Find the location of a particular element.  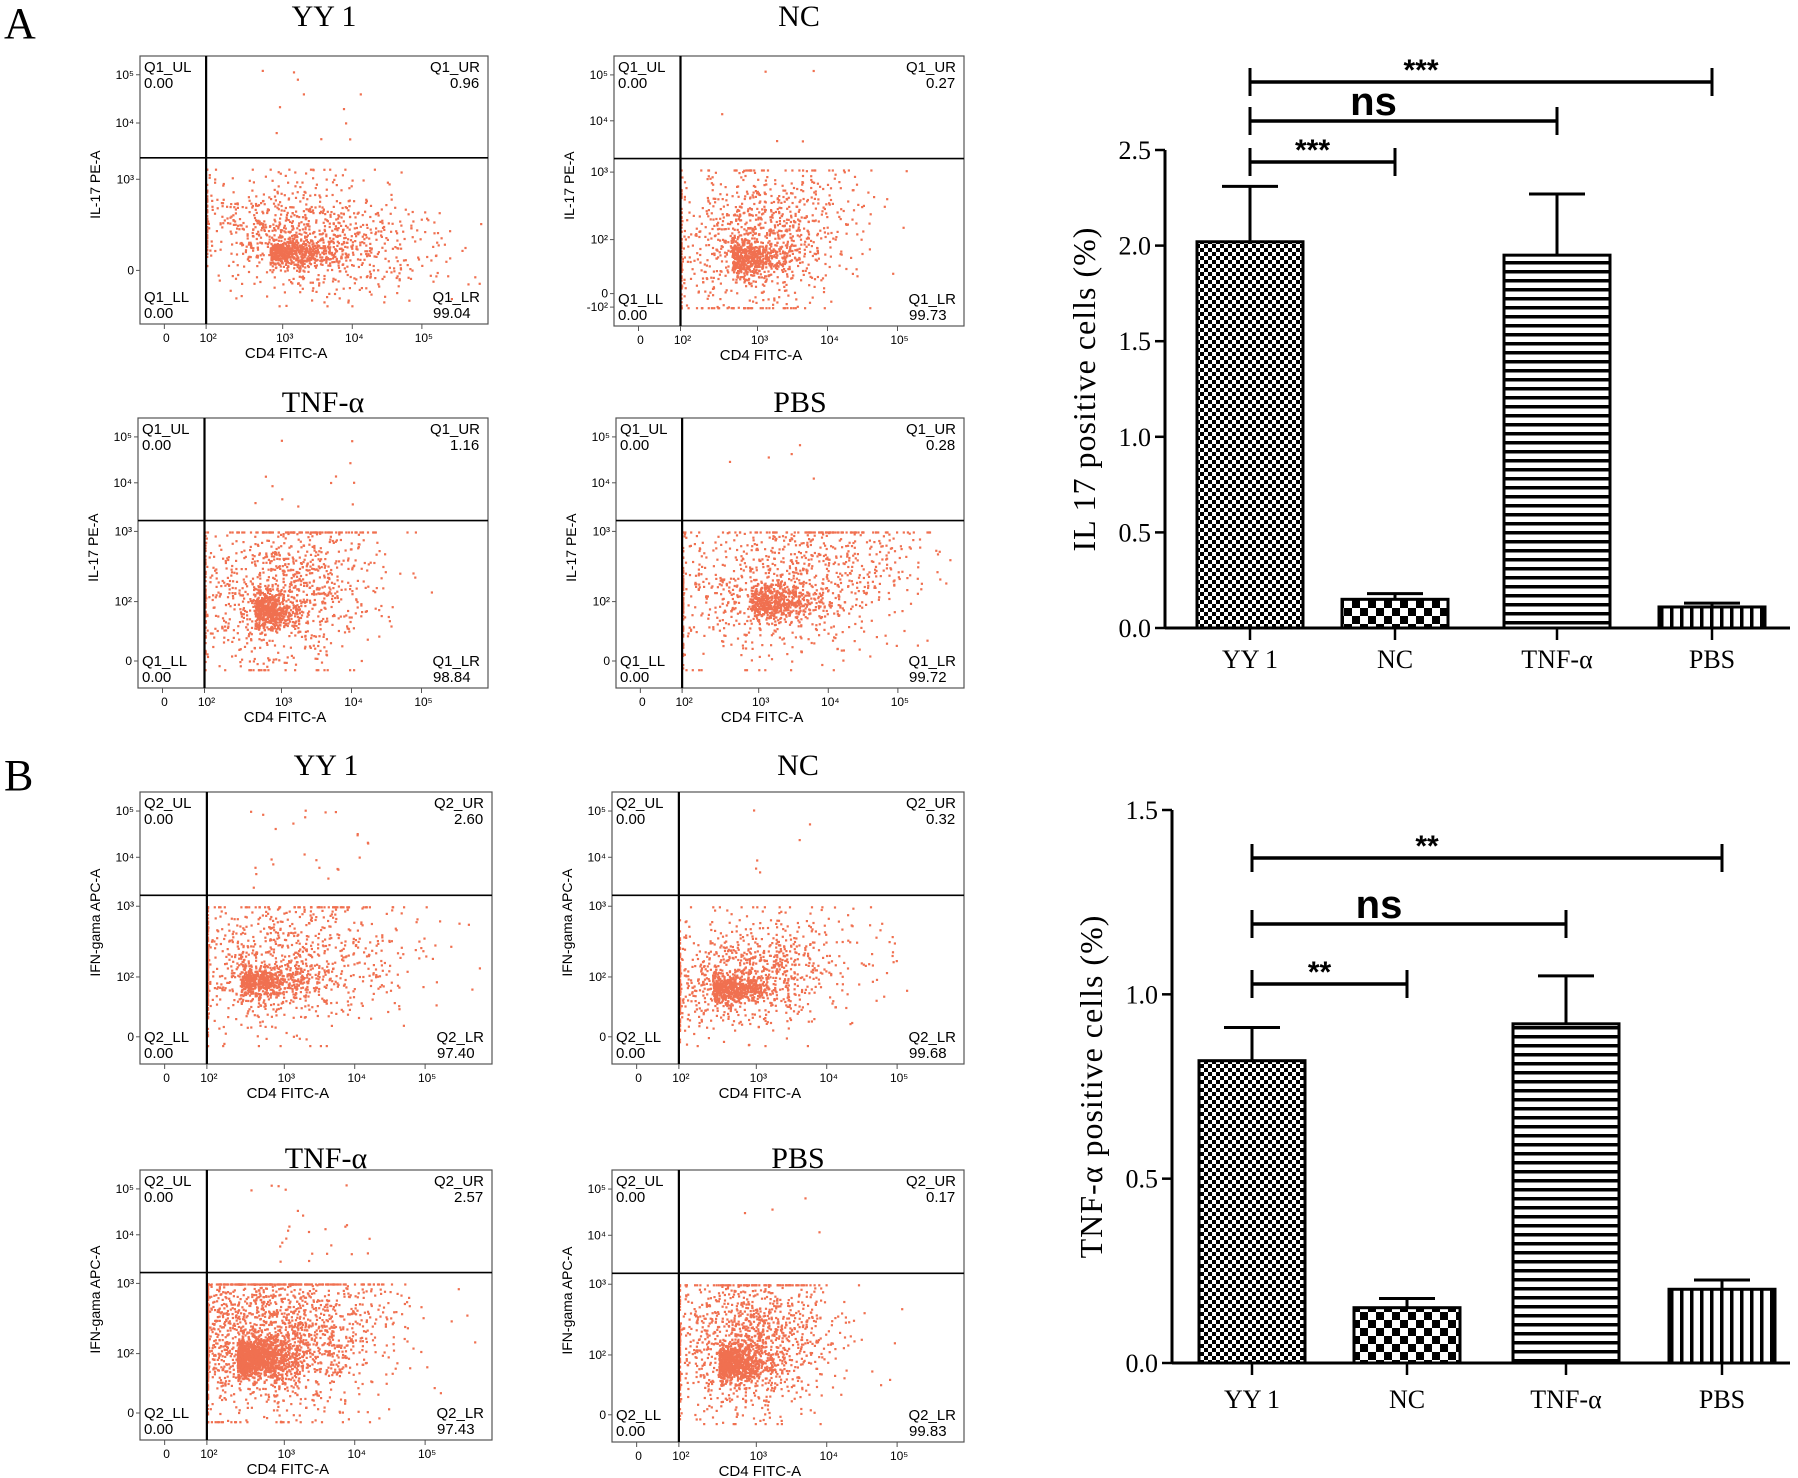

x-tick-label: 0 is located at coordinates (166, 338).